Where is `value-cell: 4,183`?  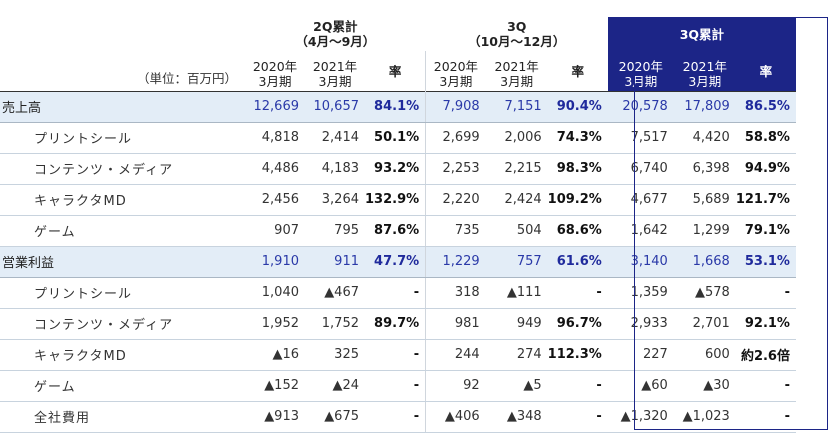
value-cell: 4,183 is located at coordinates (335, 169).